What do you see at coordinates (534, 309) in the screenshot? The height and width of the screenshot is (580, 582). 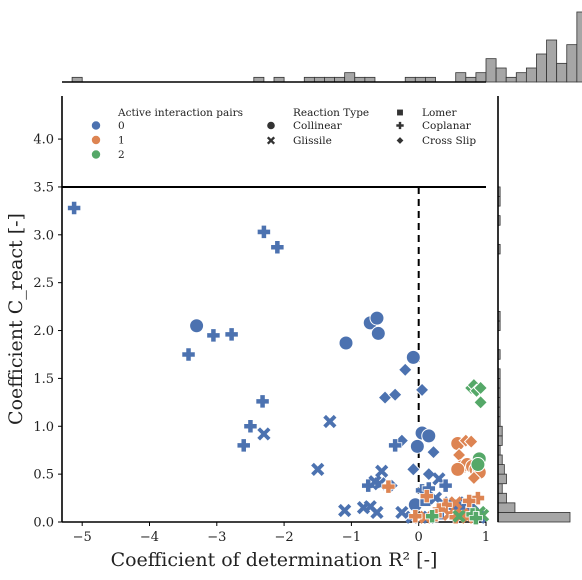 I see `marginal-y-histogram` at bounding box center [534, 309].